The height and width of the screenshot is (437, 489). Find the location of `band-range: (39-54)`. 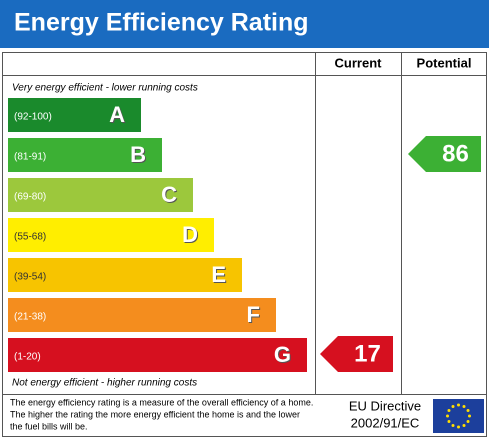

band-range: (39-54) is located at coordinates (30, 277).